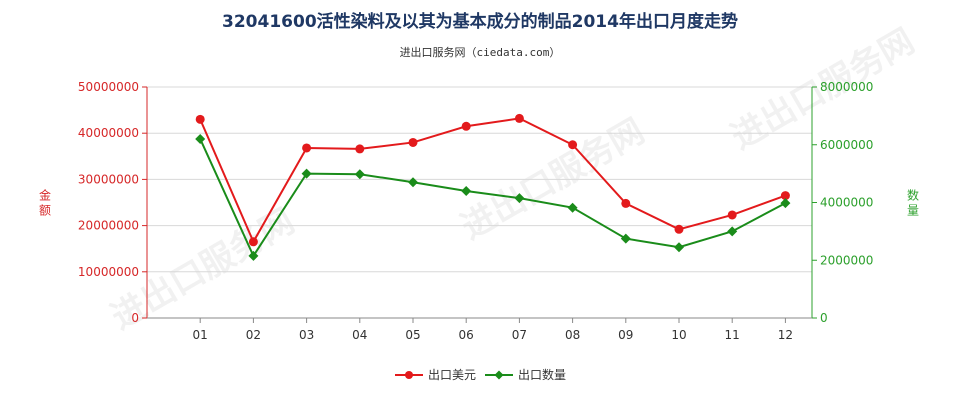 This screenshot has height=400, width=960. Describe the element at coordinates (108, 179) in the screenshot. I see `left-tick-label: 30000000` at that location.